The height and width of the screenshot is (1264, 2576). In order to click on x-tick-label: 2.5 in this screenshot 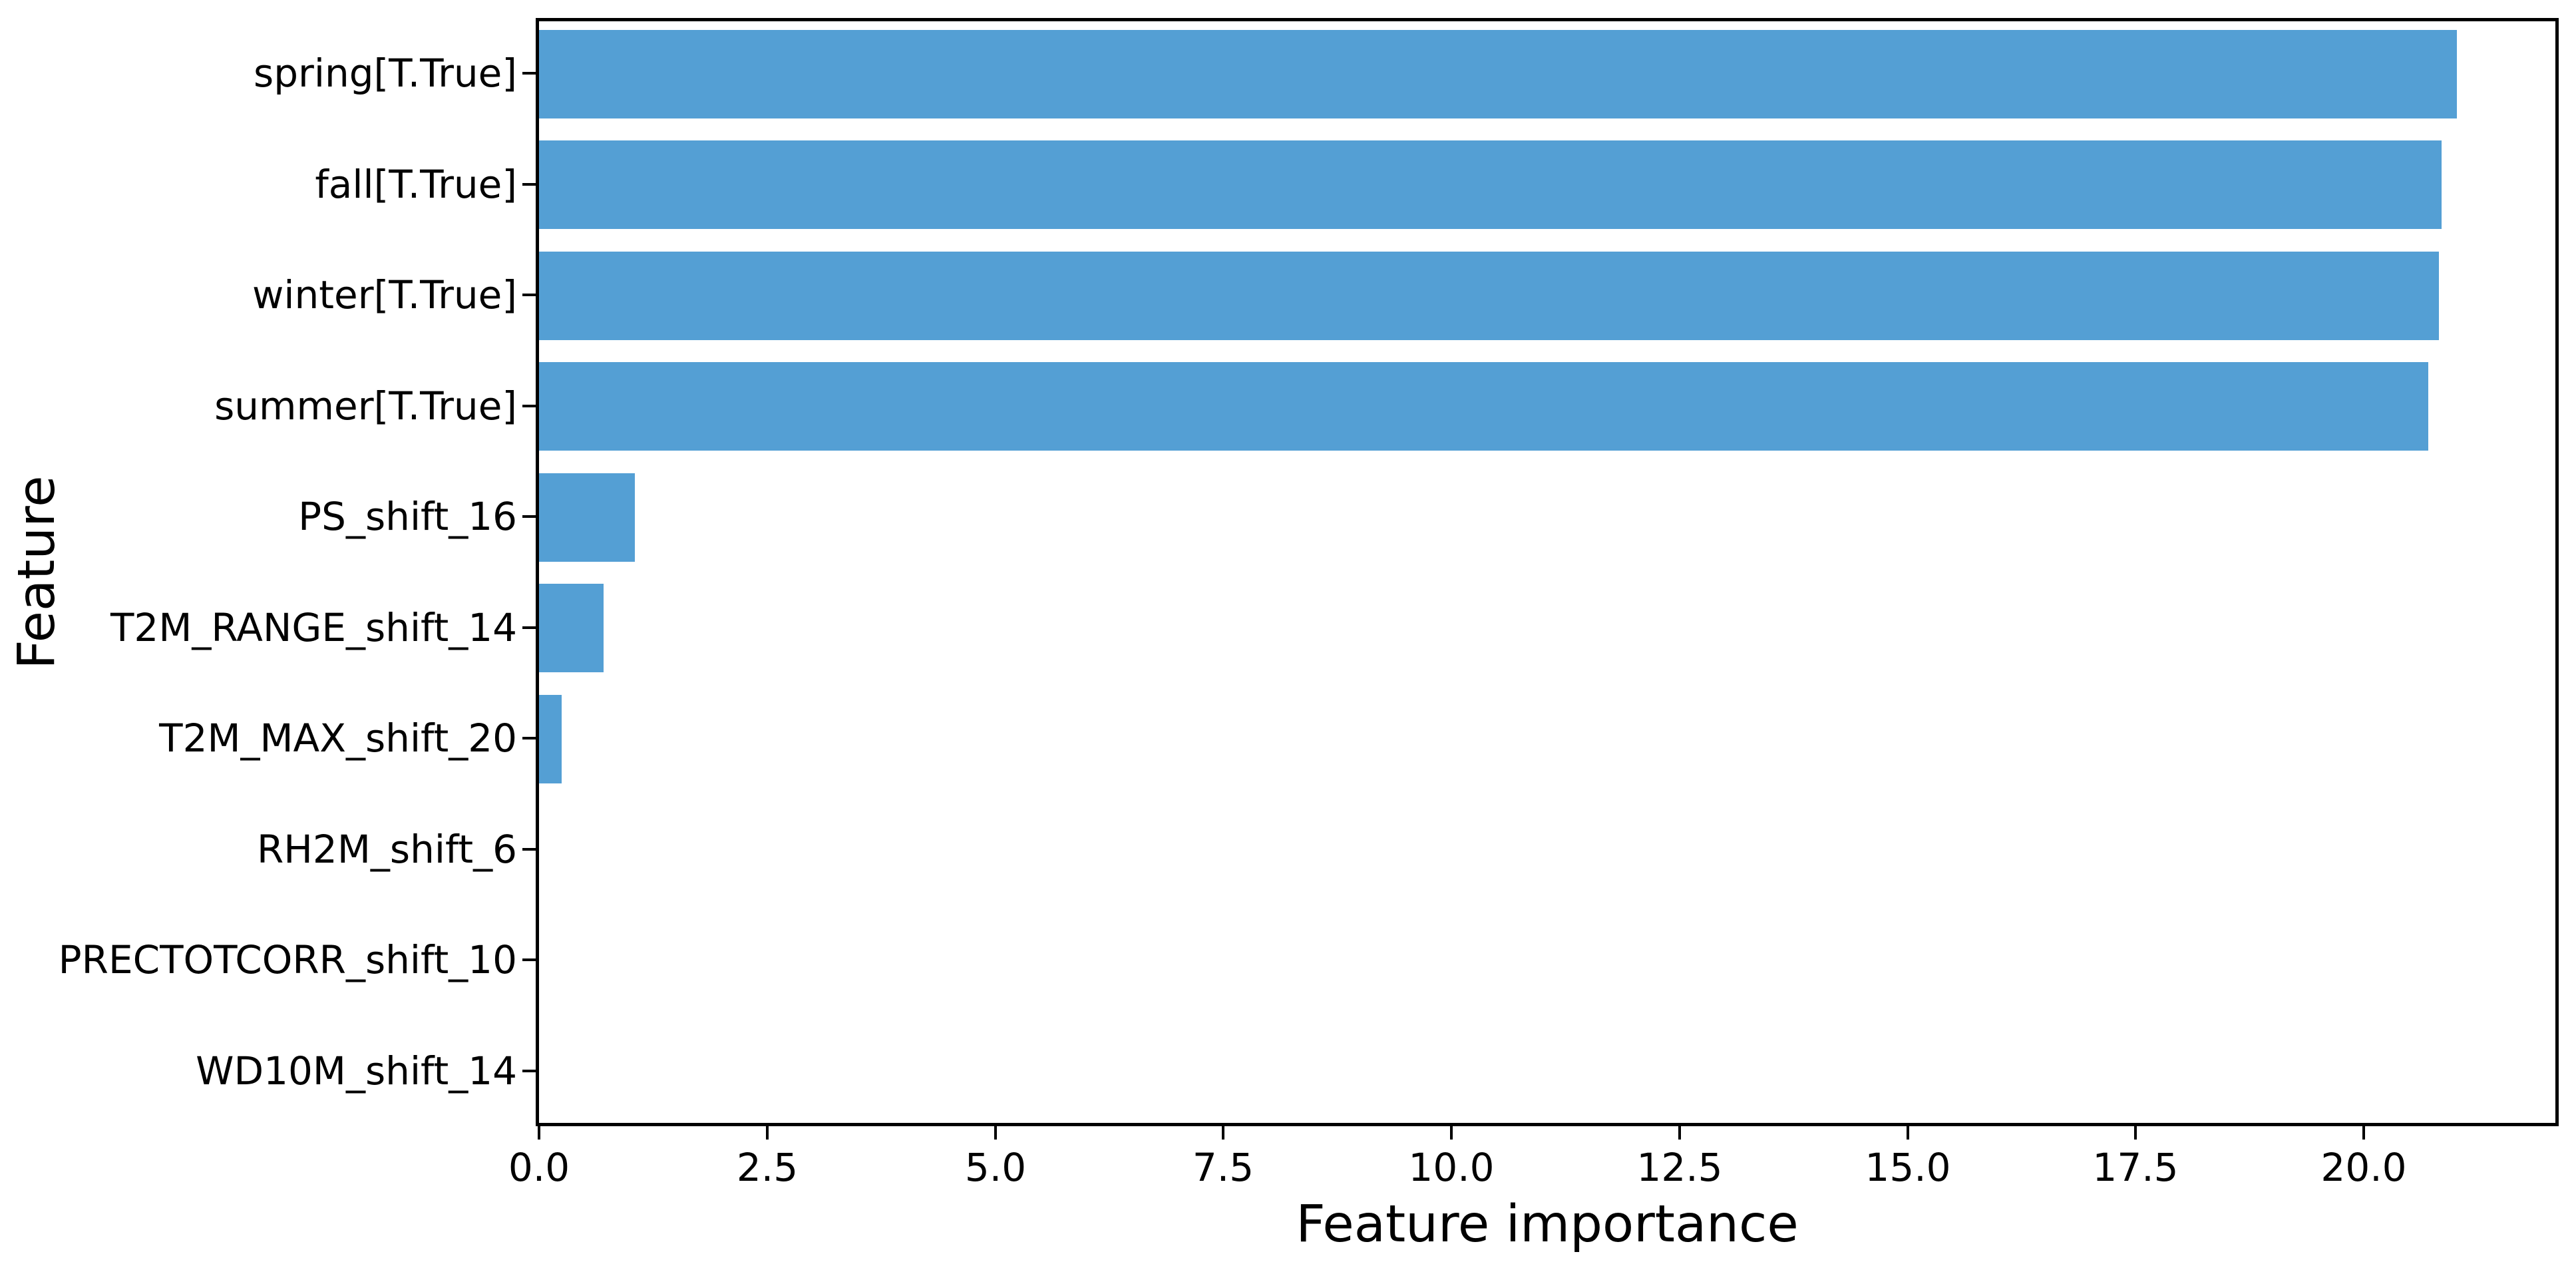, I will do `click(767, 1167)`.